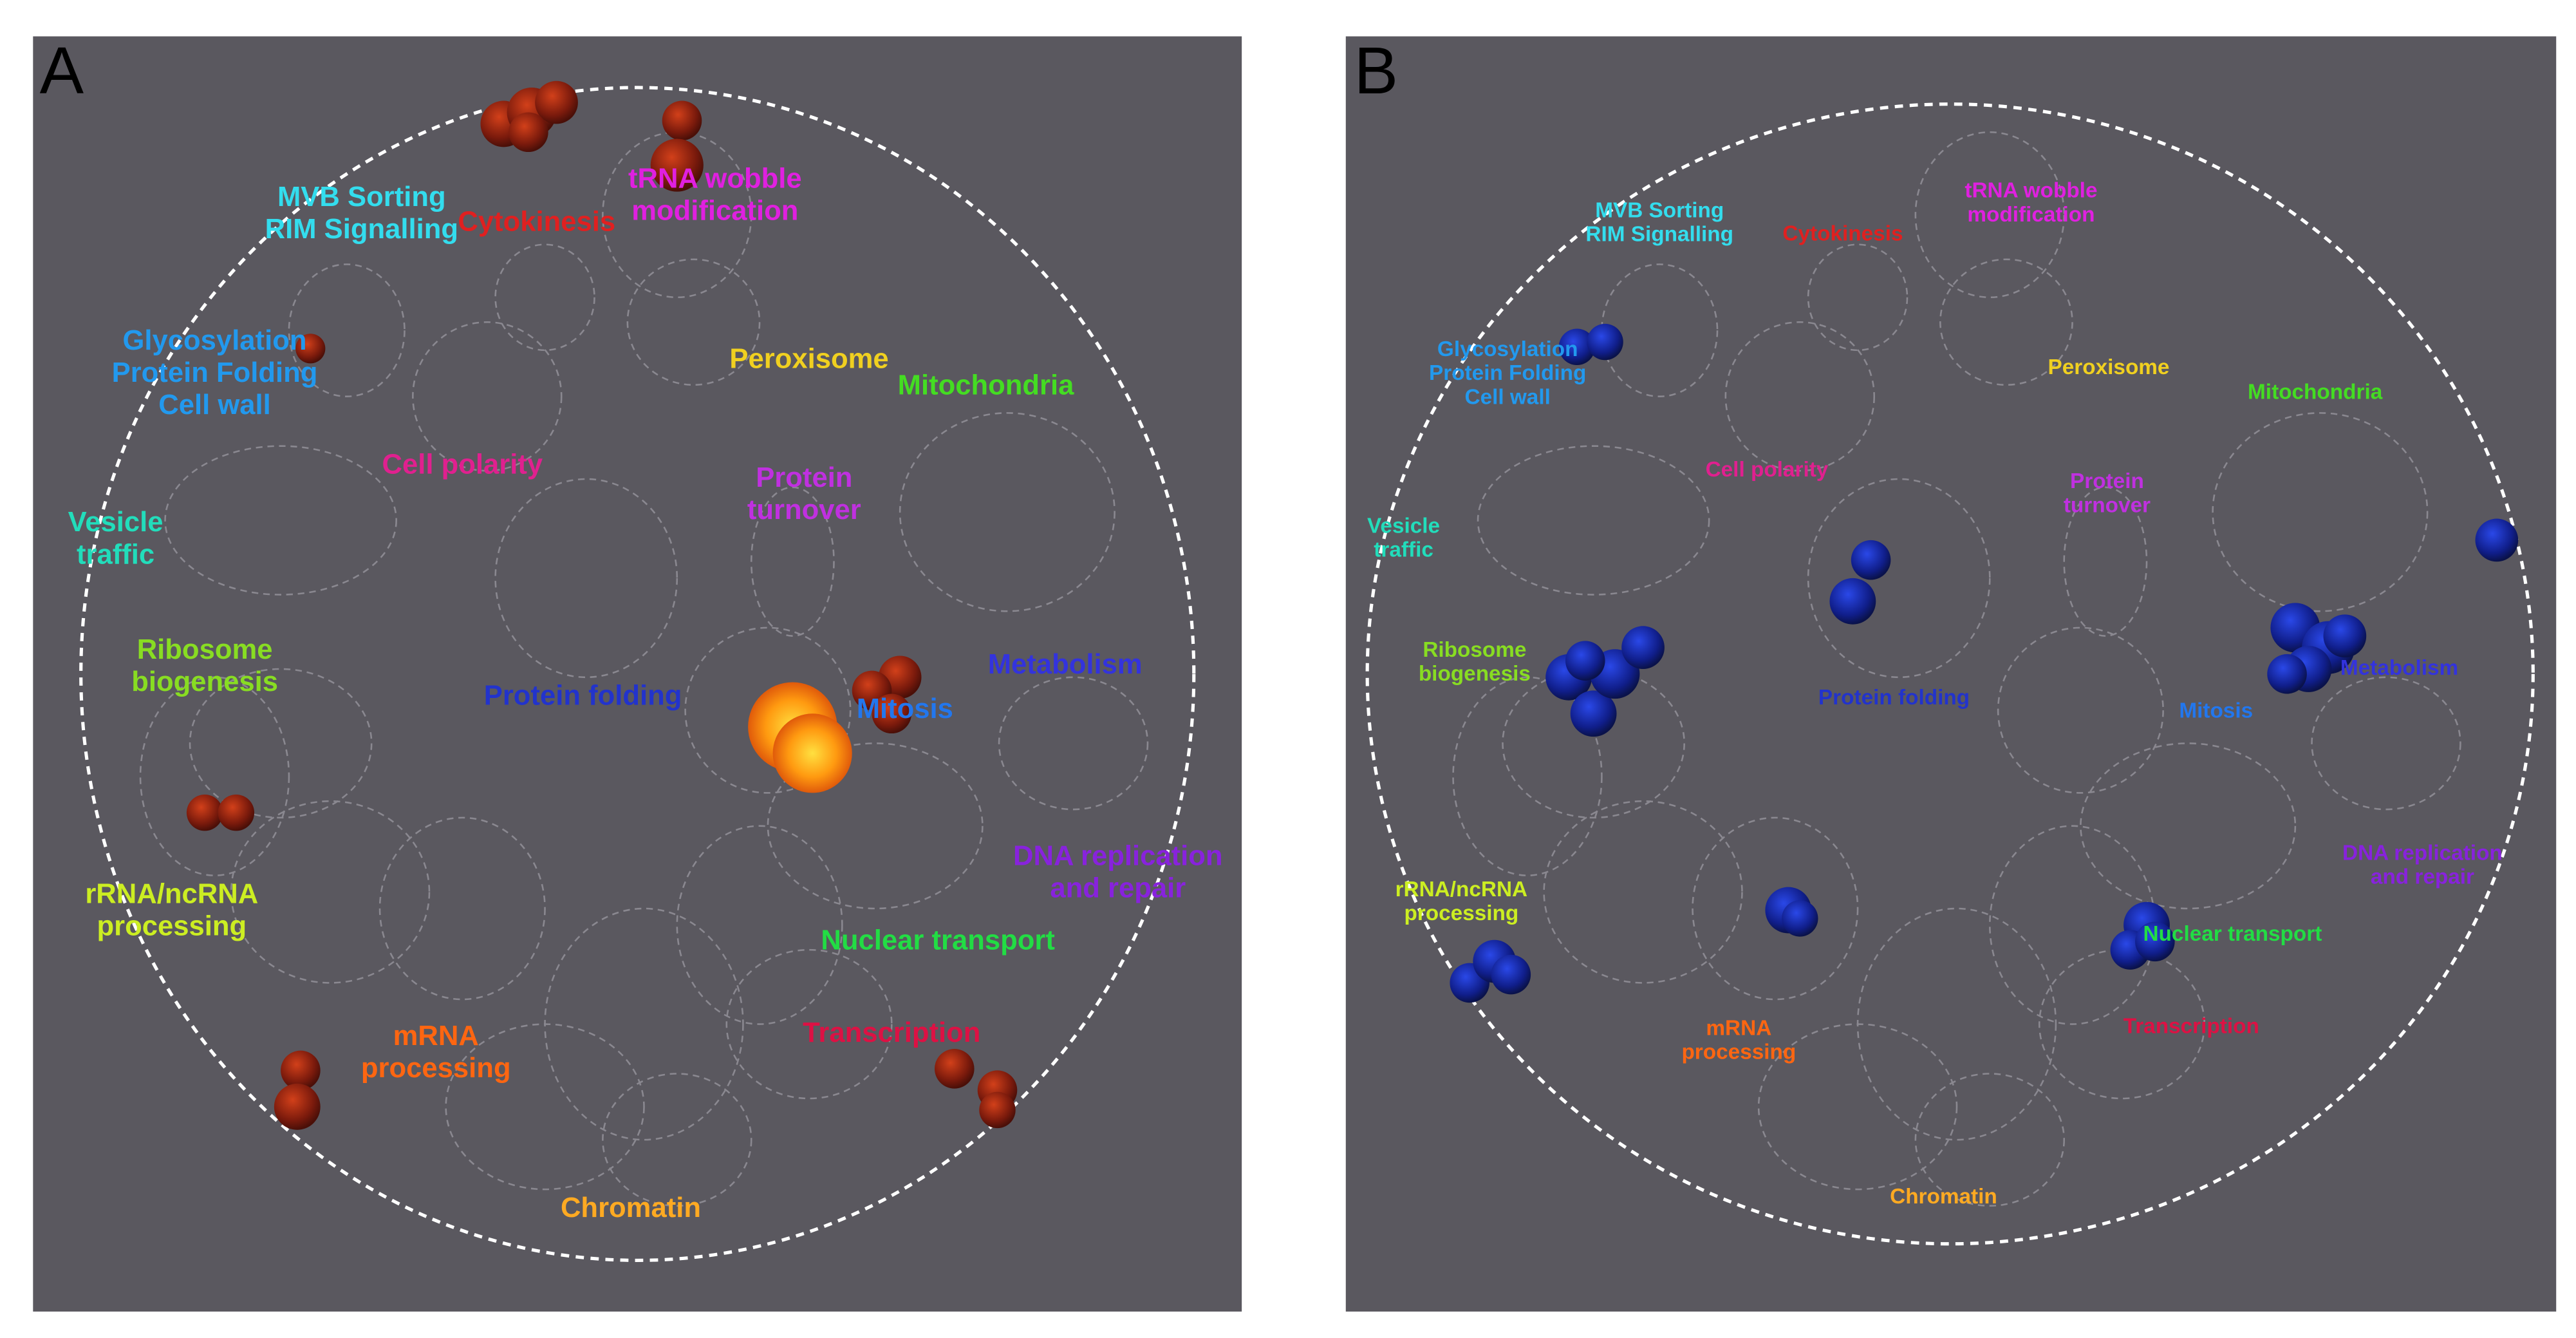 The image size is (2576, 1338). What do you see at coordinates (463, 464) in the screenshot?
I see `compartment-label: Cell polarity` at bounding box center [463, 464].